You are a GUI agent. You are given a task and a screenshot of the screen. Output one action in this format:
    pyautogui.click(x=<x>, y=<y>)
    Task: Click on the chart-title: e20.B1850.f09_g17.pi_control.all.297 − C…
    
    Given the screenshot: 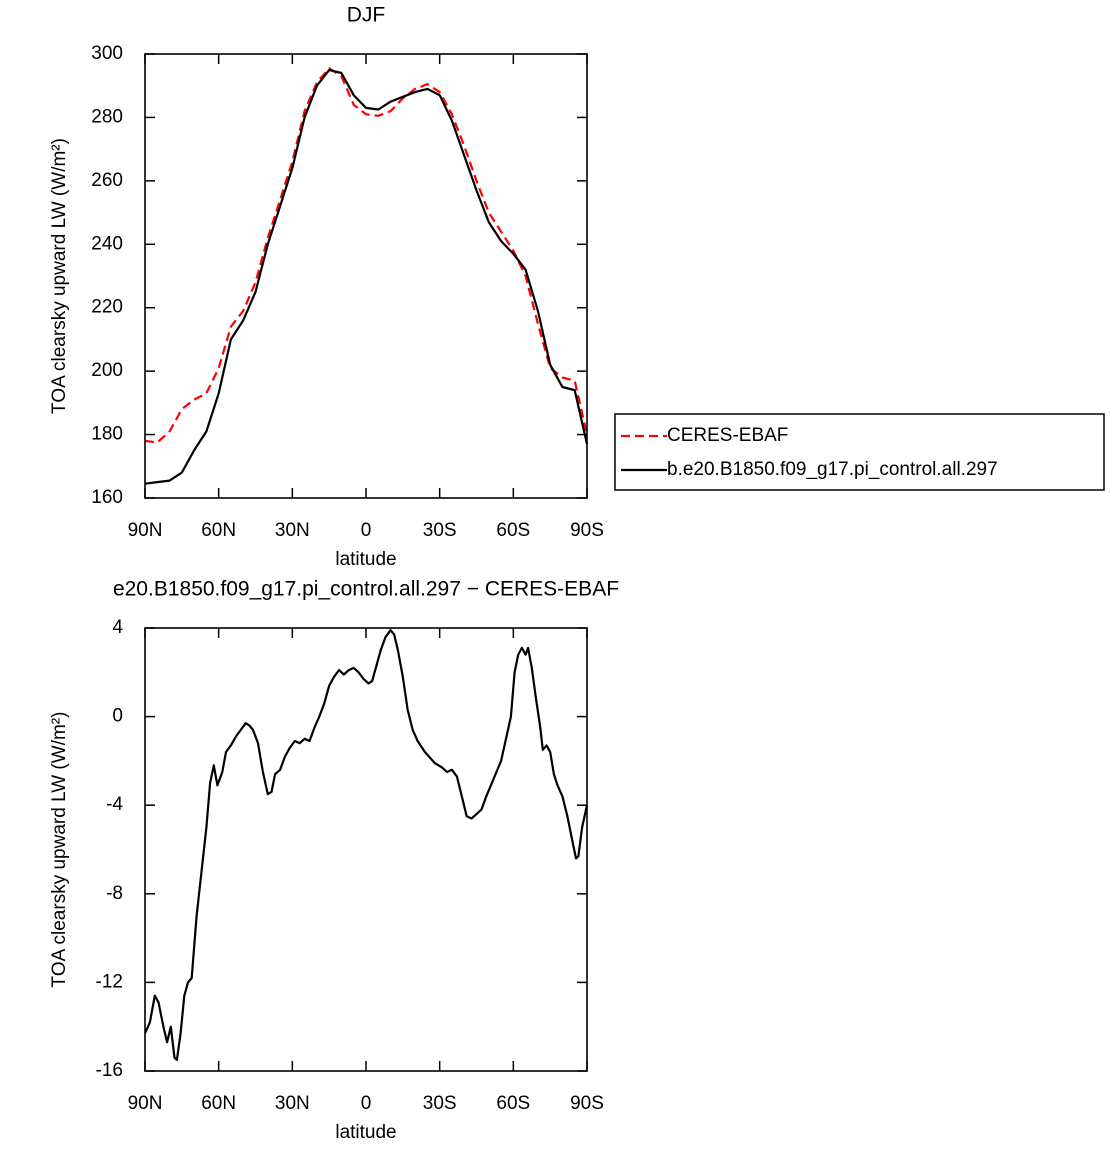 What is the action you would take?
    pyautogui.click(x=366, y=589)
    